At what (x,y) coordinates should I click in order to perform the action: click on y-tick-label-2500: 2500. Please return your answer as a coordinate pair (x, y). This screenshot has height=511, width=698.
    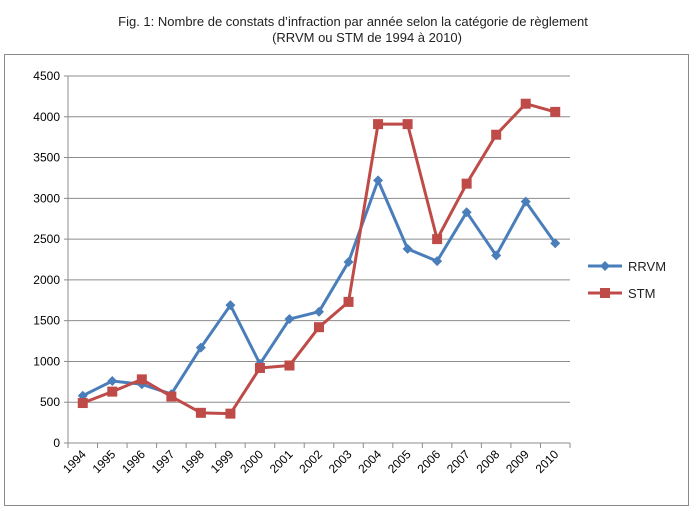
    Looking at the image, I should click on (46, 239).